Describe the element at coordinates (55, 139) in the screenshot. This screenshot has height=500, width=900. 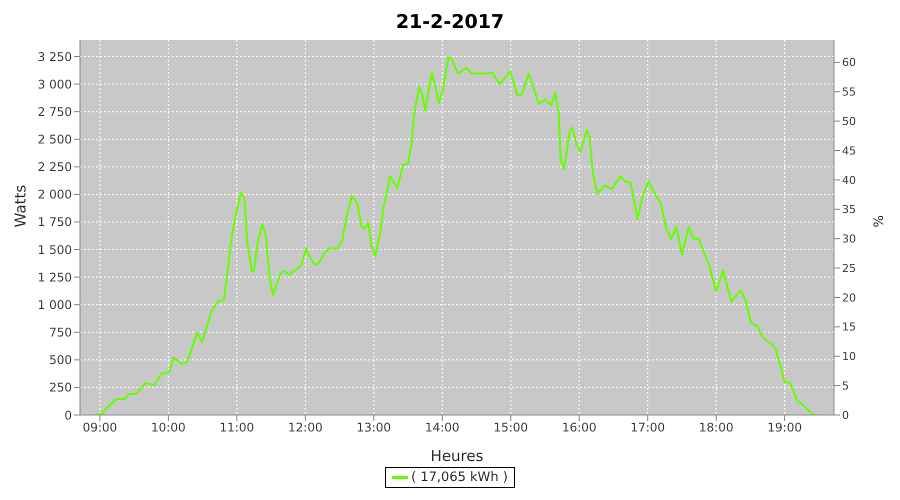
I see `y-tick-label: 2 500` at that location.